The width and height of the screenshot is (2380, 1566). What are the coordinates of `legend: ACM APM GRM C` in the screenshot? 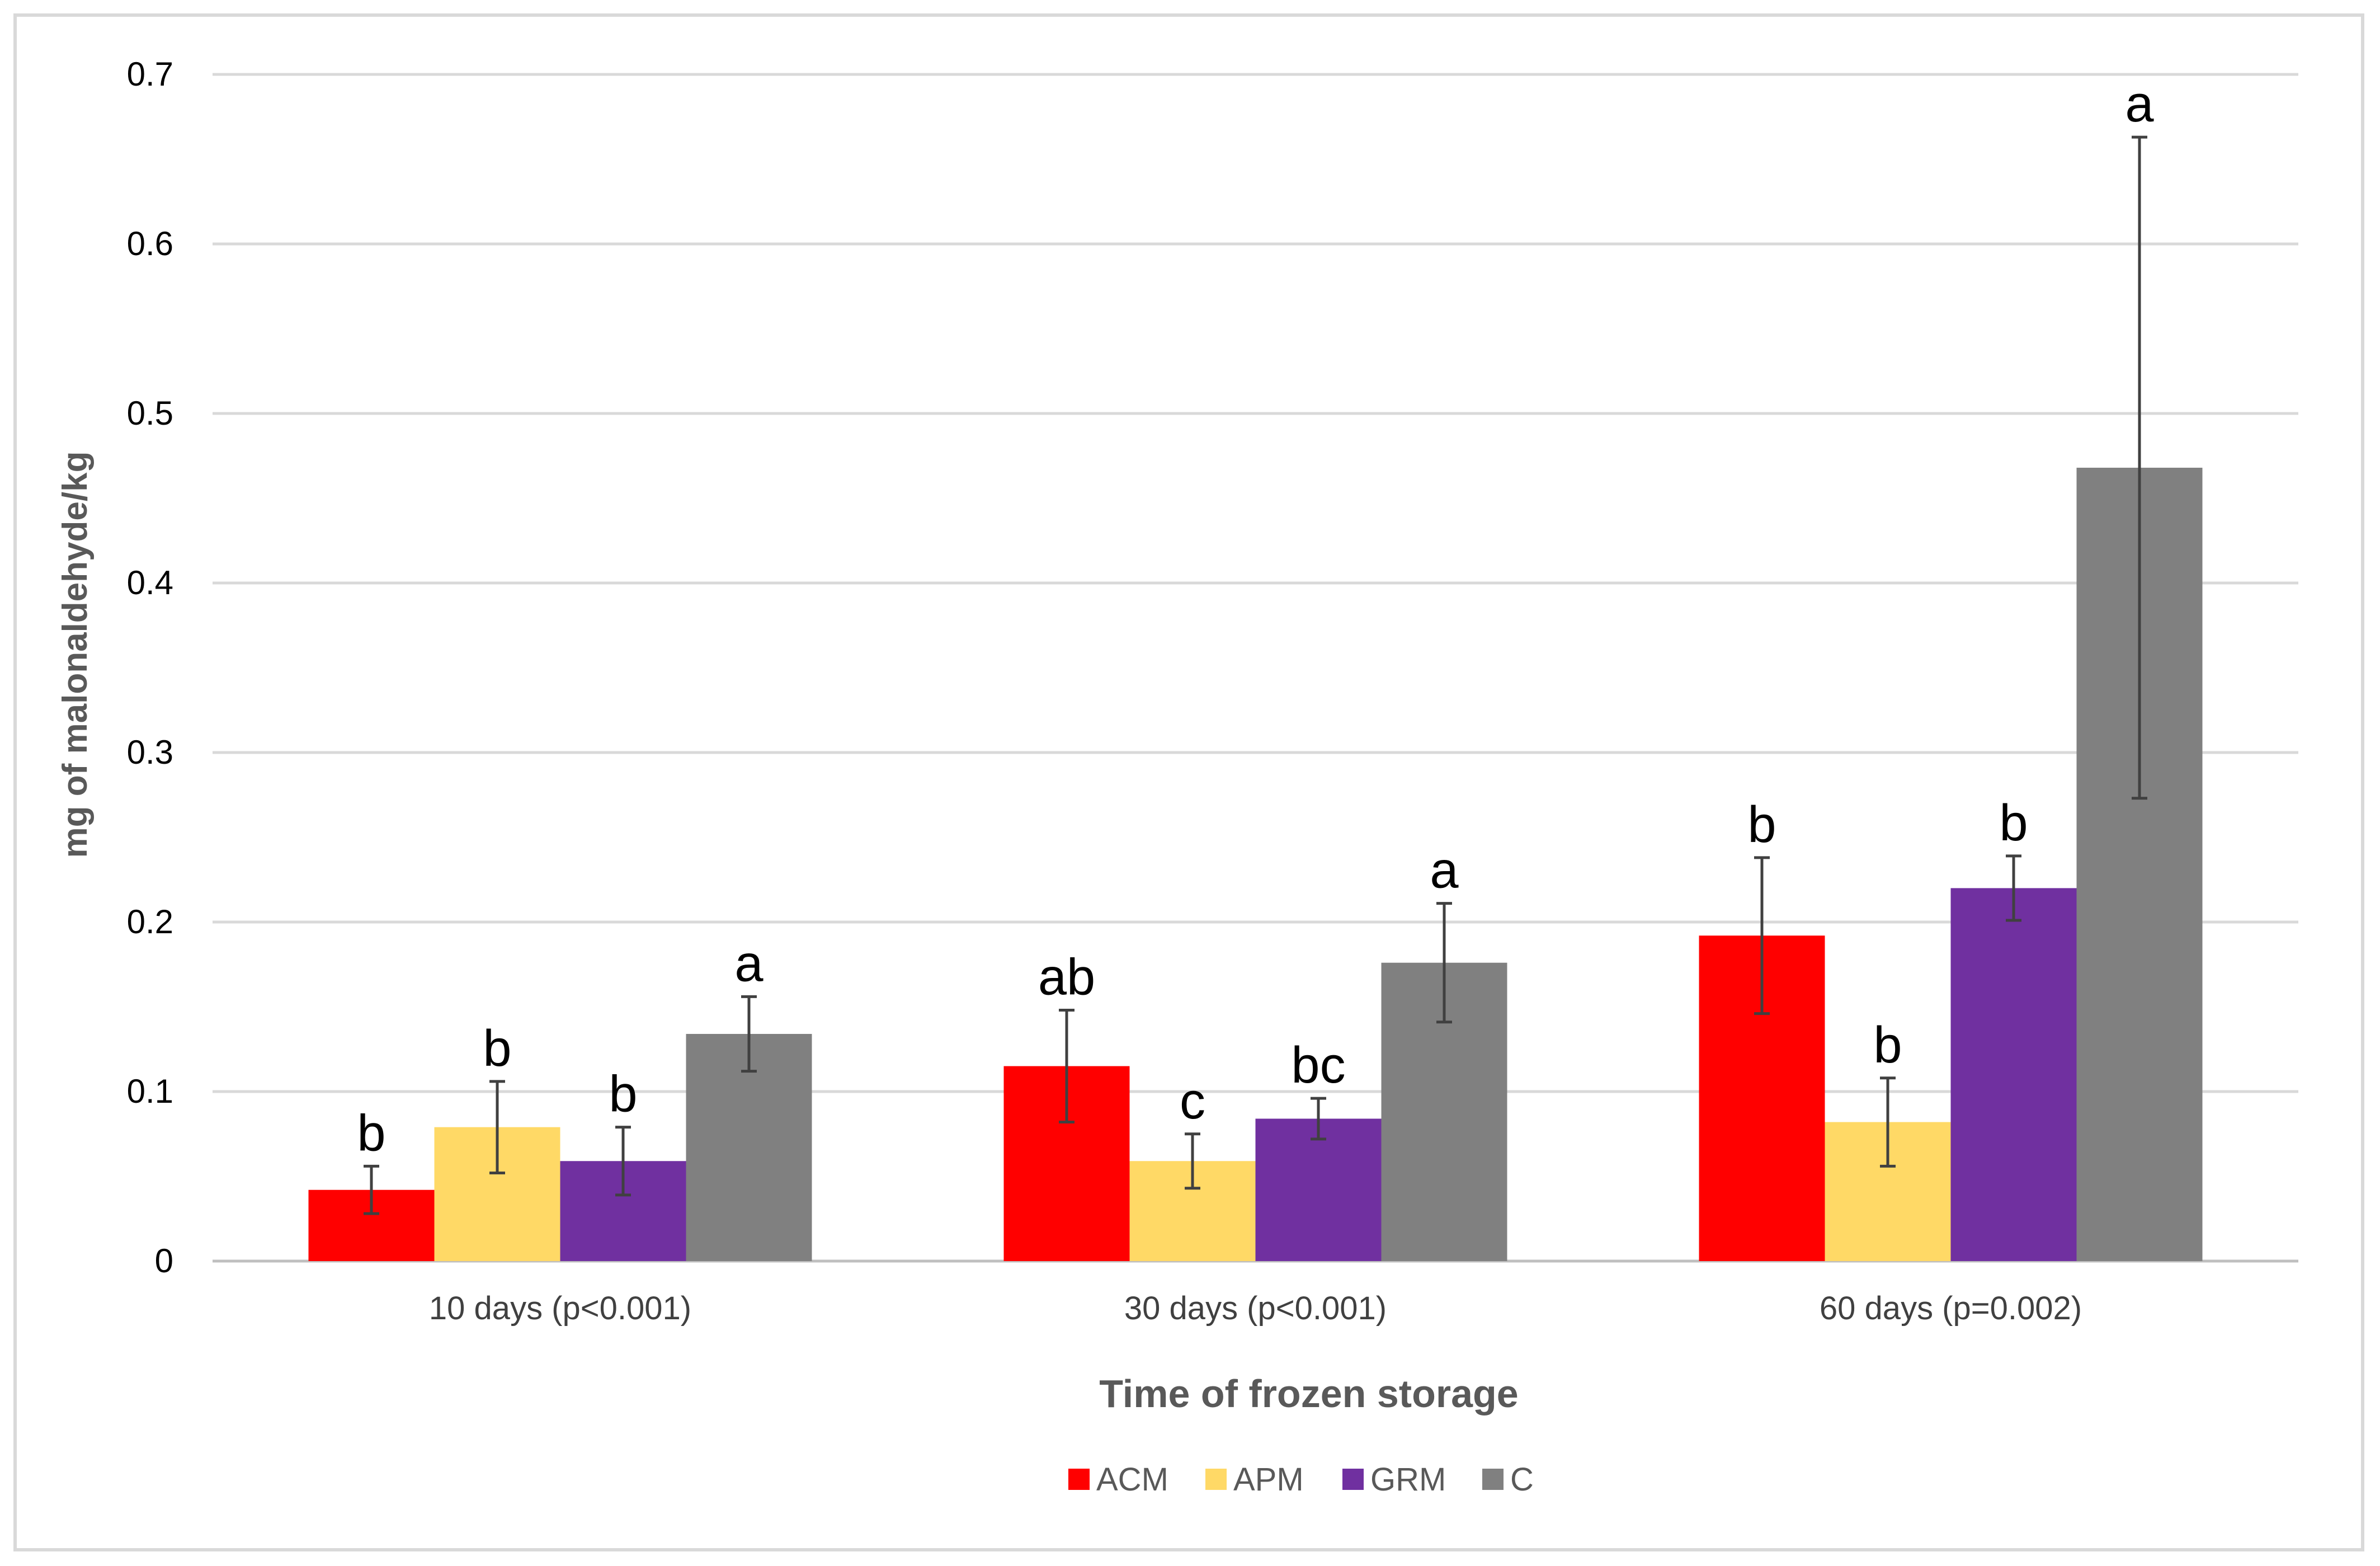 It's located at (1301, 1479).